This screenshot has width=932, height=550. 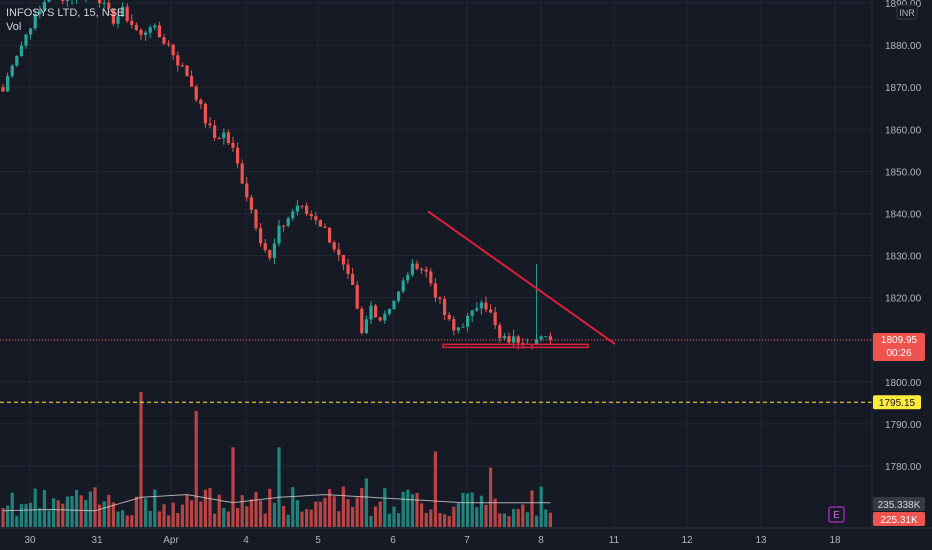 What do you see at coordinates (14, 27) in the screenshot?
I see `volume-label: Vol` at bounding box center [14, 27].